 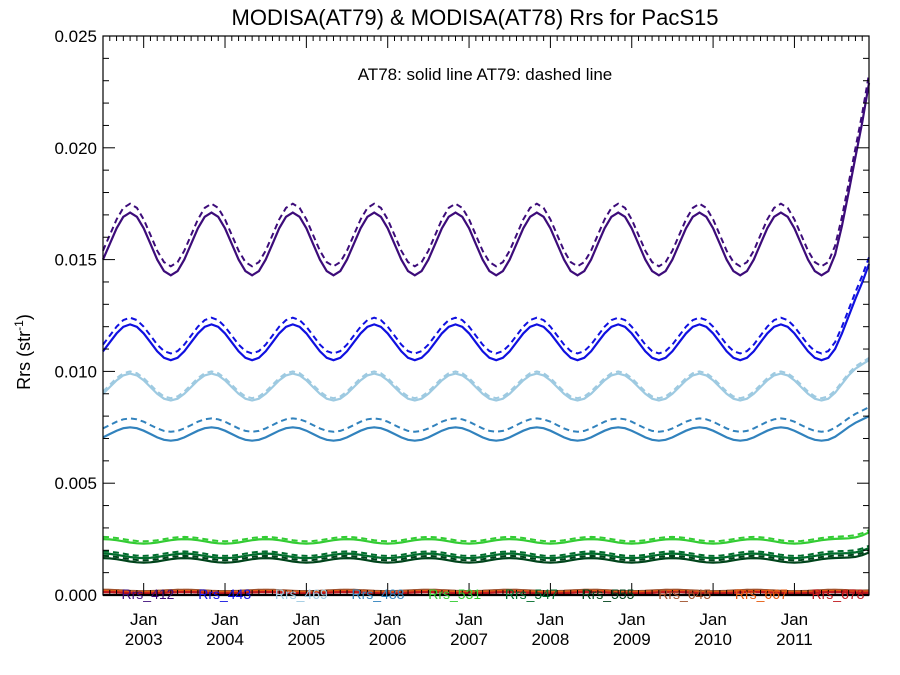 I want to click on y-tick-label: 0.005, so click(x=75, y=483).